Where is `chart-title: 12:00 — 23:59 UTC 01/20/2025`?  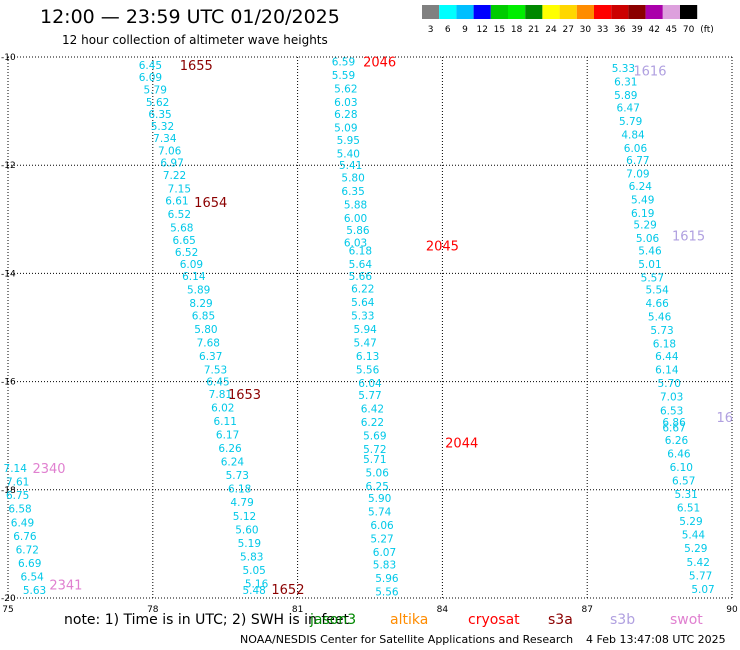 chart-title: 12:00 — 23:59 UTC 01/20/2025 is located at coordinates (190, 17).